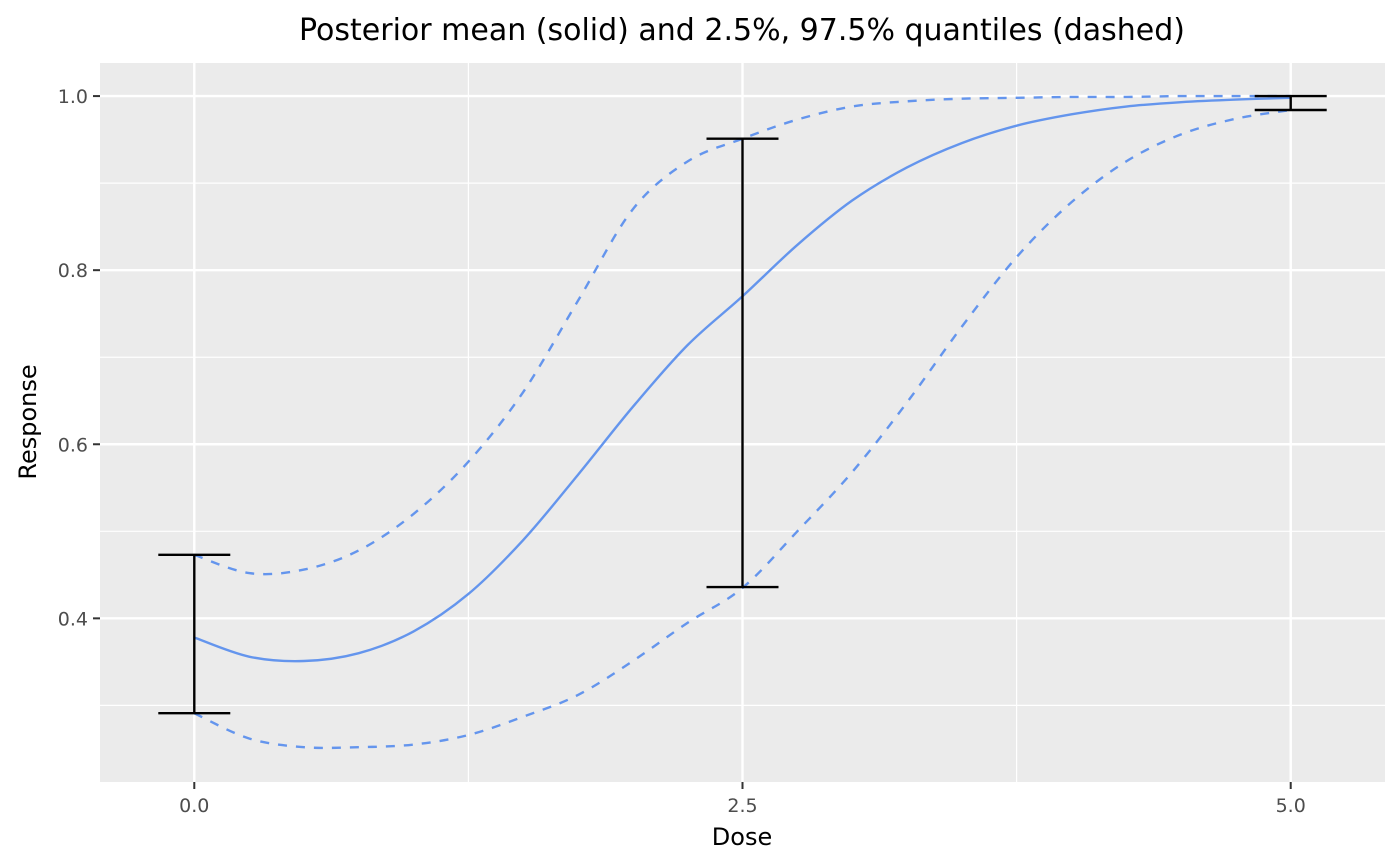 This screenshot has width=1400, height=866. Describe the element at coordinates (194, 806) in the screenshot. I see `x-tick-label: 0.0` at that location.